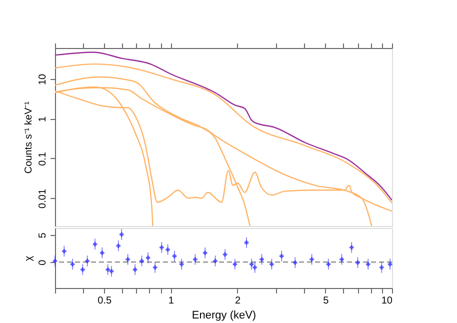 The height and width of the screenshot is (323, 457). I want to click on y-tick-label: 0.01, so click(43, 198).